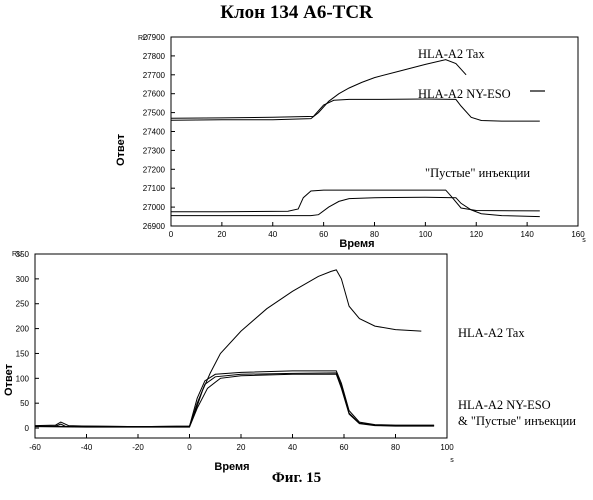 This screenshot has height=500, width=593. I want to click on chart1-y-tick-label: 27500, so click(154, 113).